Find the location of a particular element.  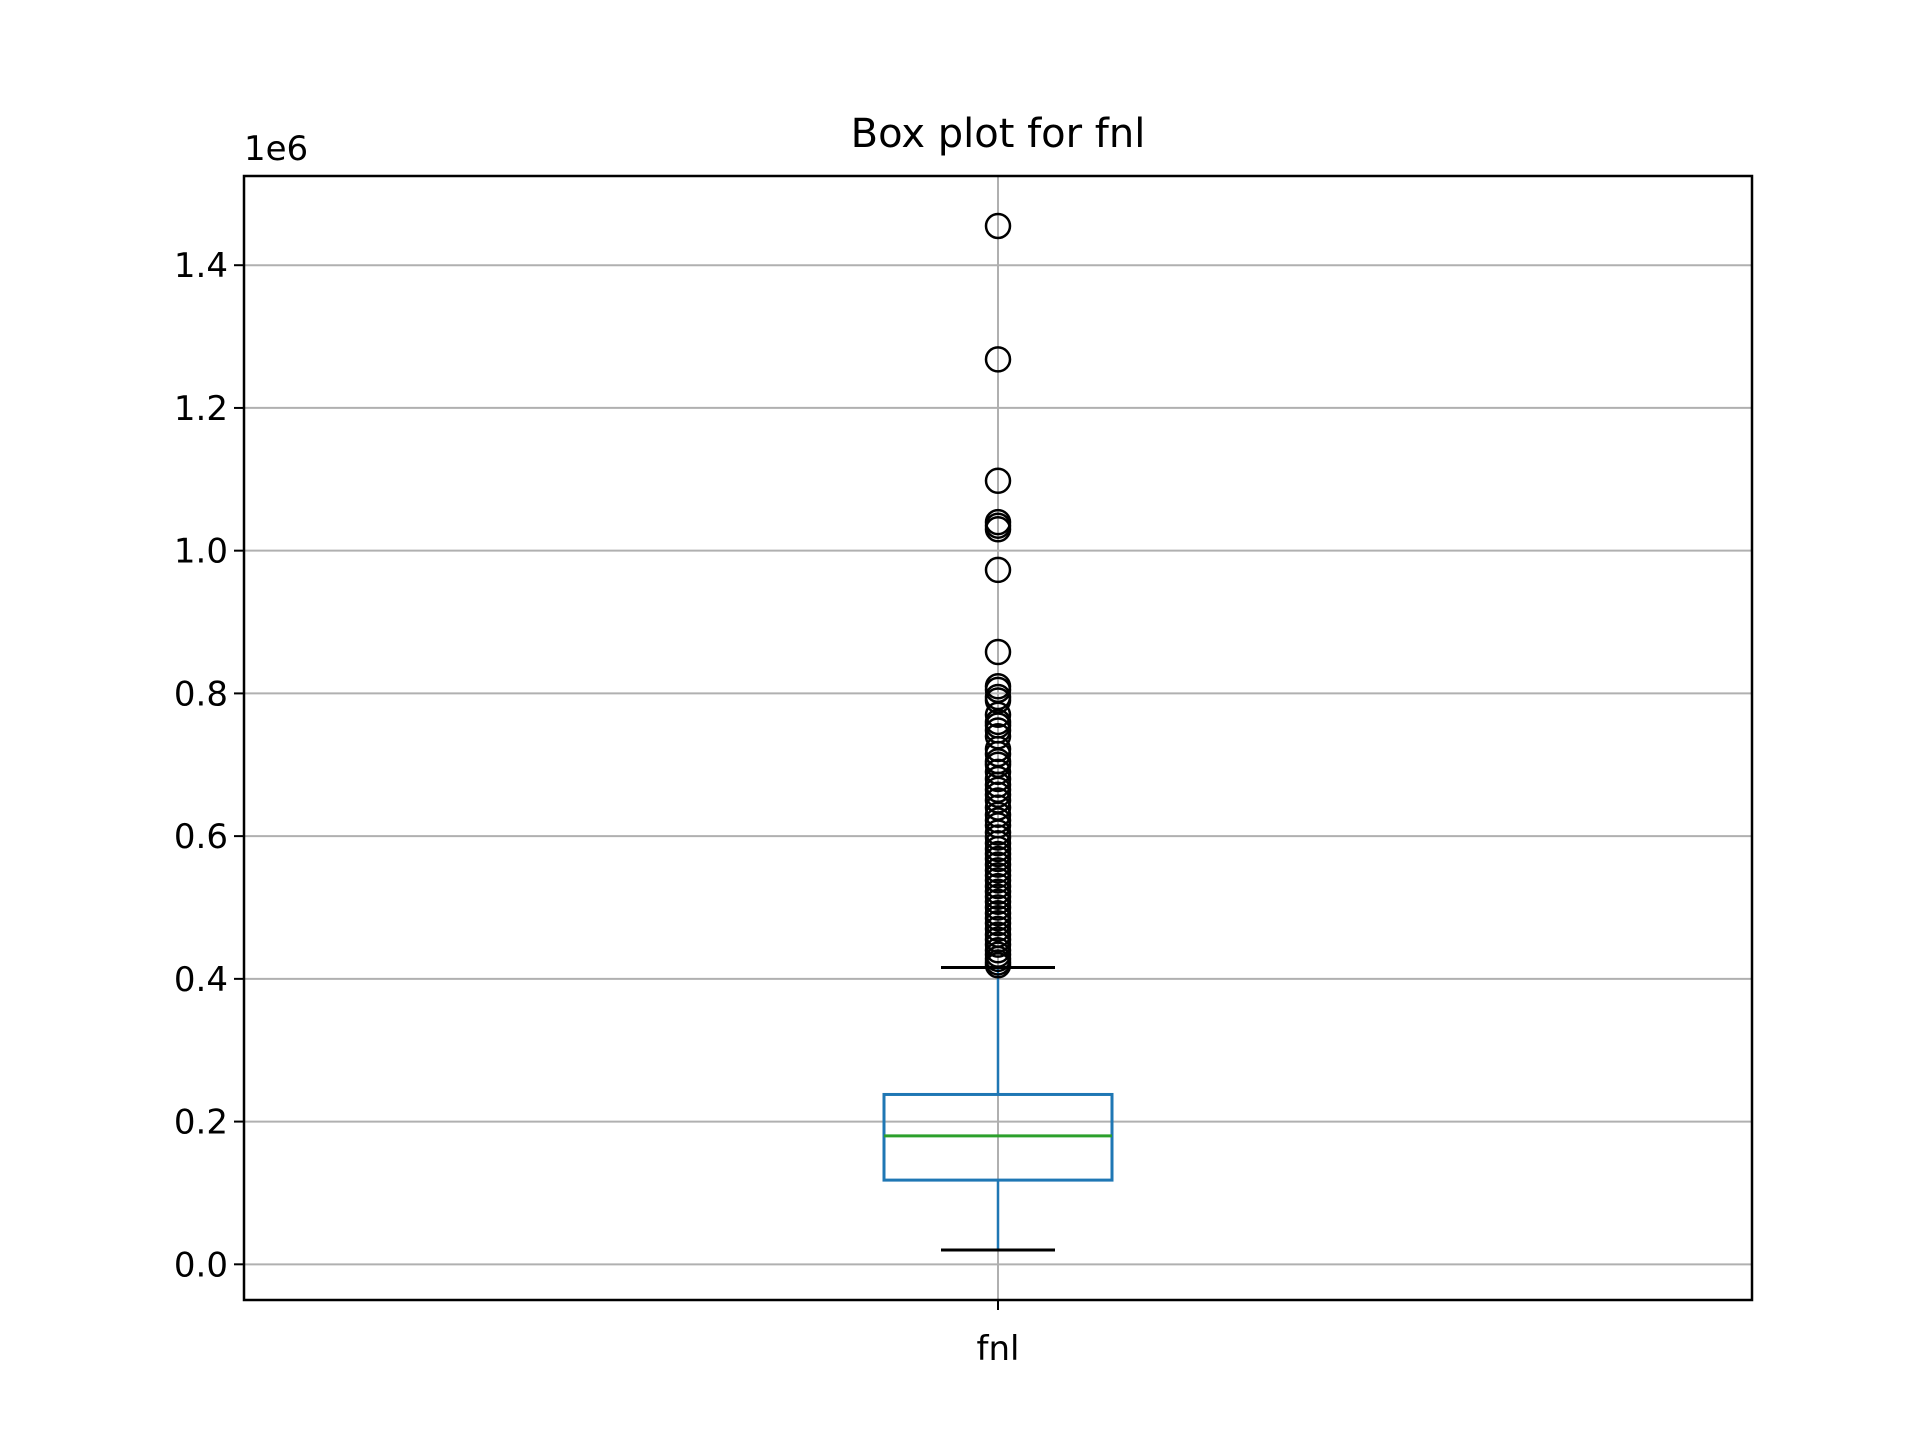

y-tick-label: 0.8 is located at coordinates (201, 694).